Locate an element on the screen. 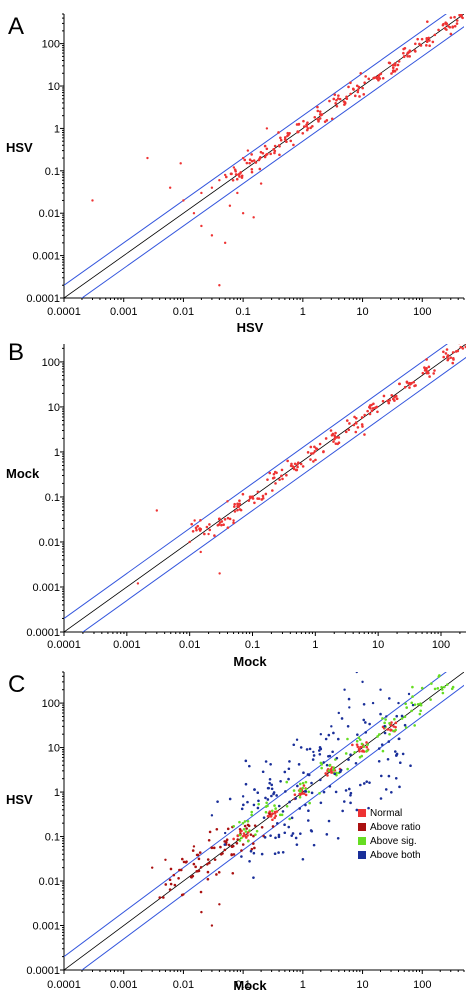 The image size is (473, 996). legend-swatch is located at coordinates (362, 855).